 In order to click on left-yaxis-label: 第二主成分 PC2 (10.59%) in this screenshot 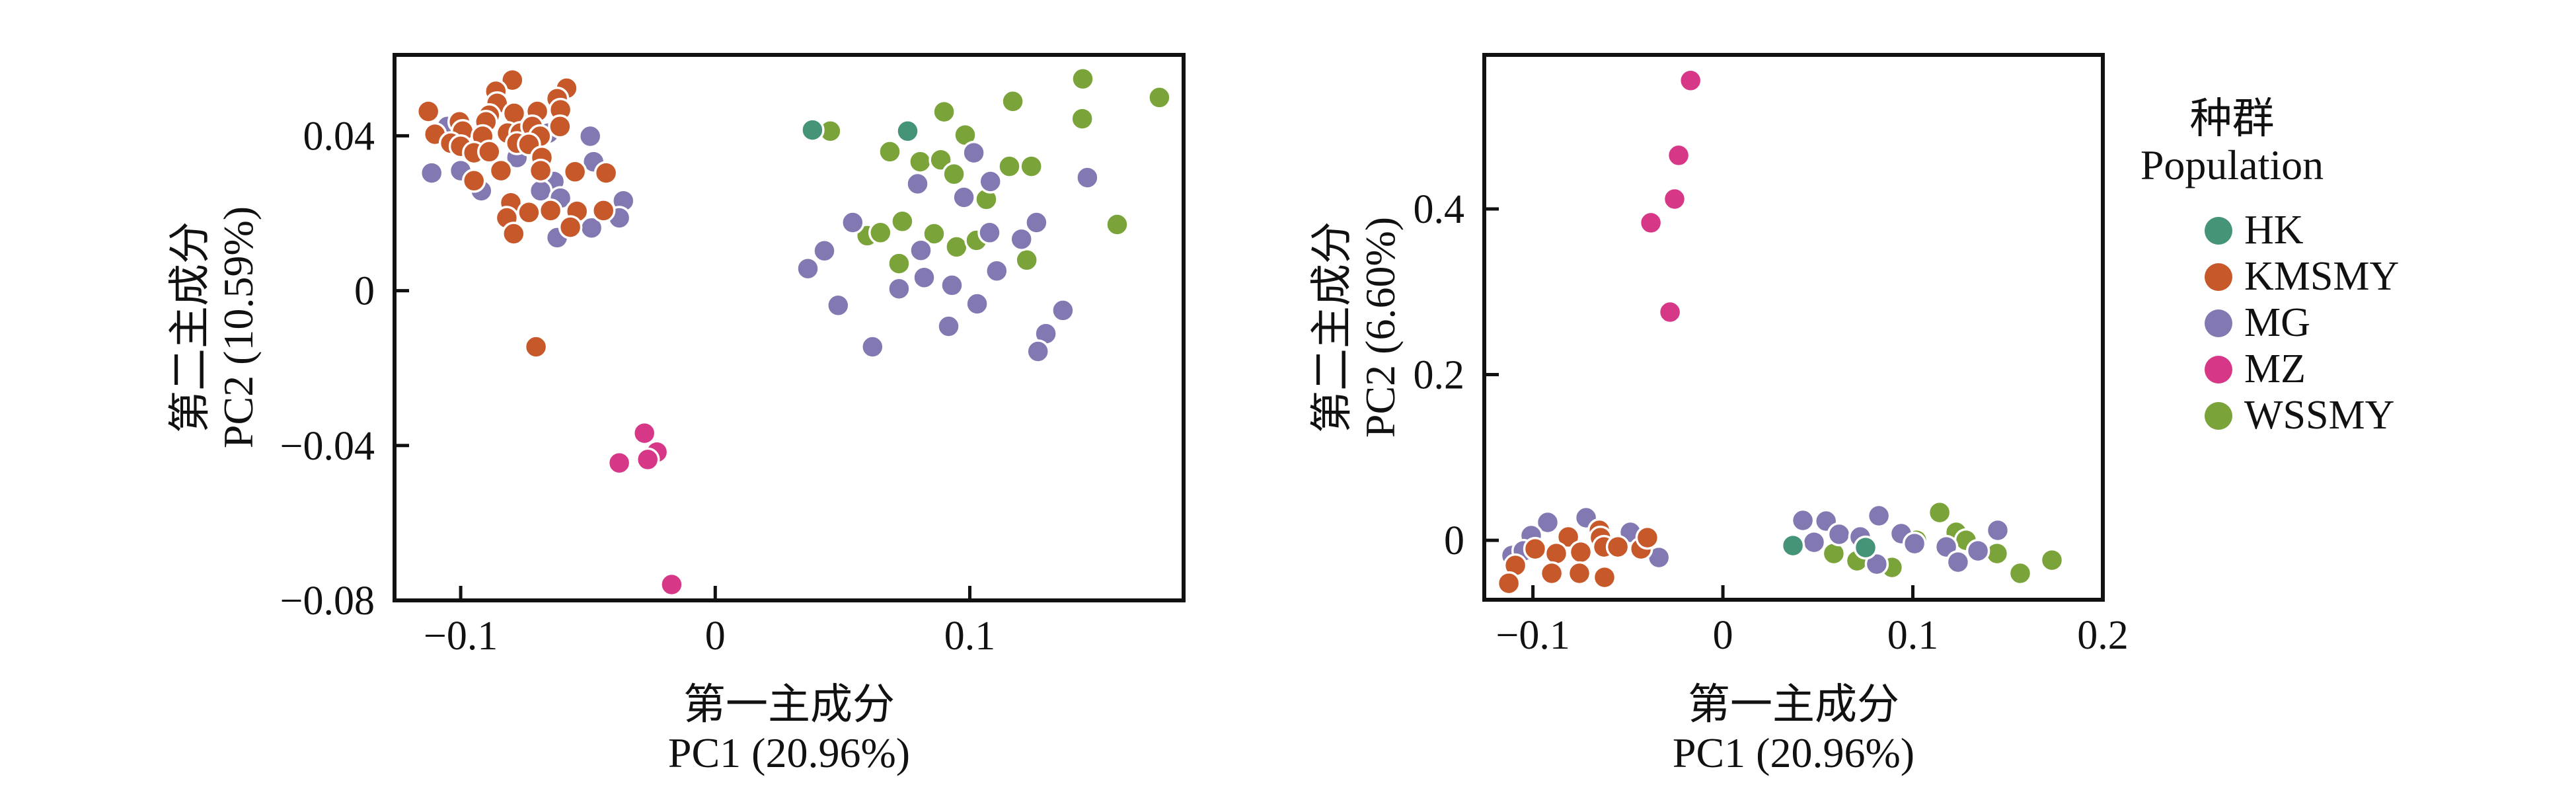, I will do `click(215, 327)`.